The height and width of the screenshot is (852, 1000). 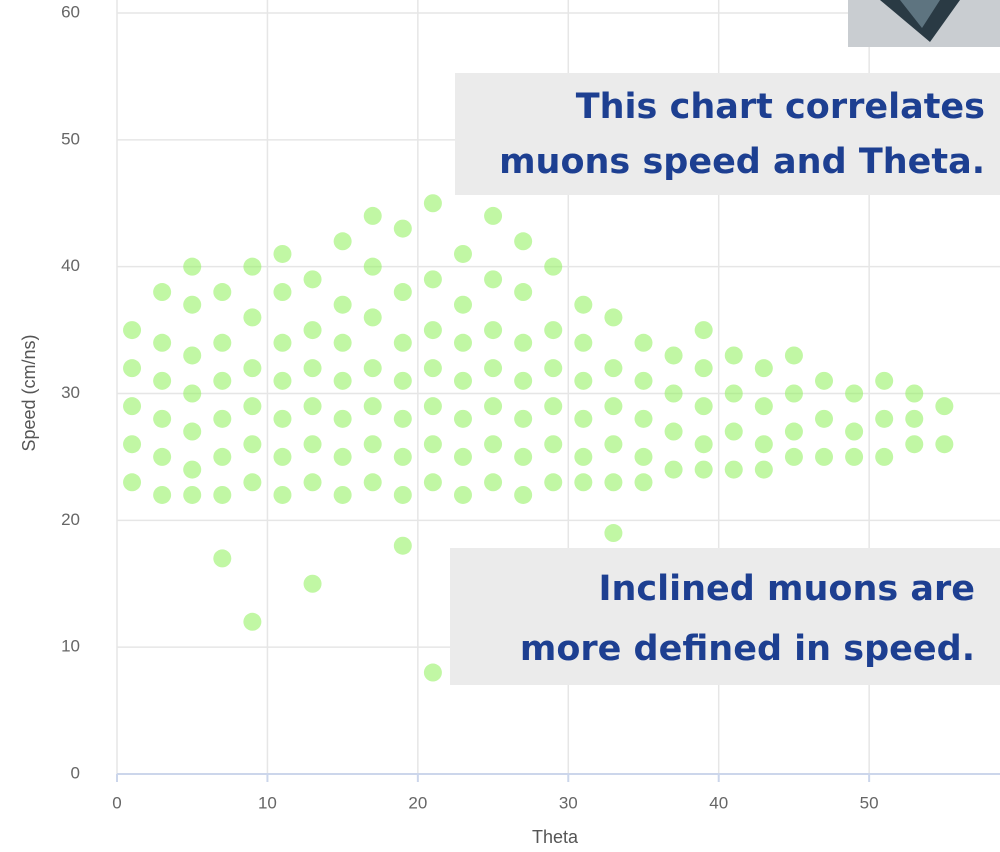 What do you see at coordinates (924, 23) in the screenshot?
I see `thumbnail` at bounding box center [924, 23].